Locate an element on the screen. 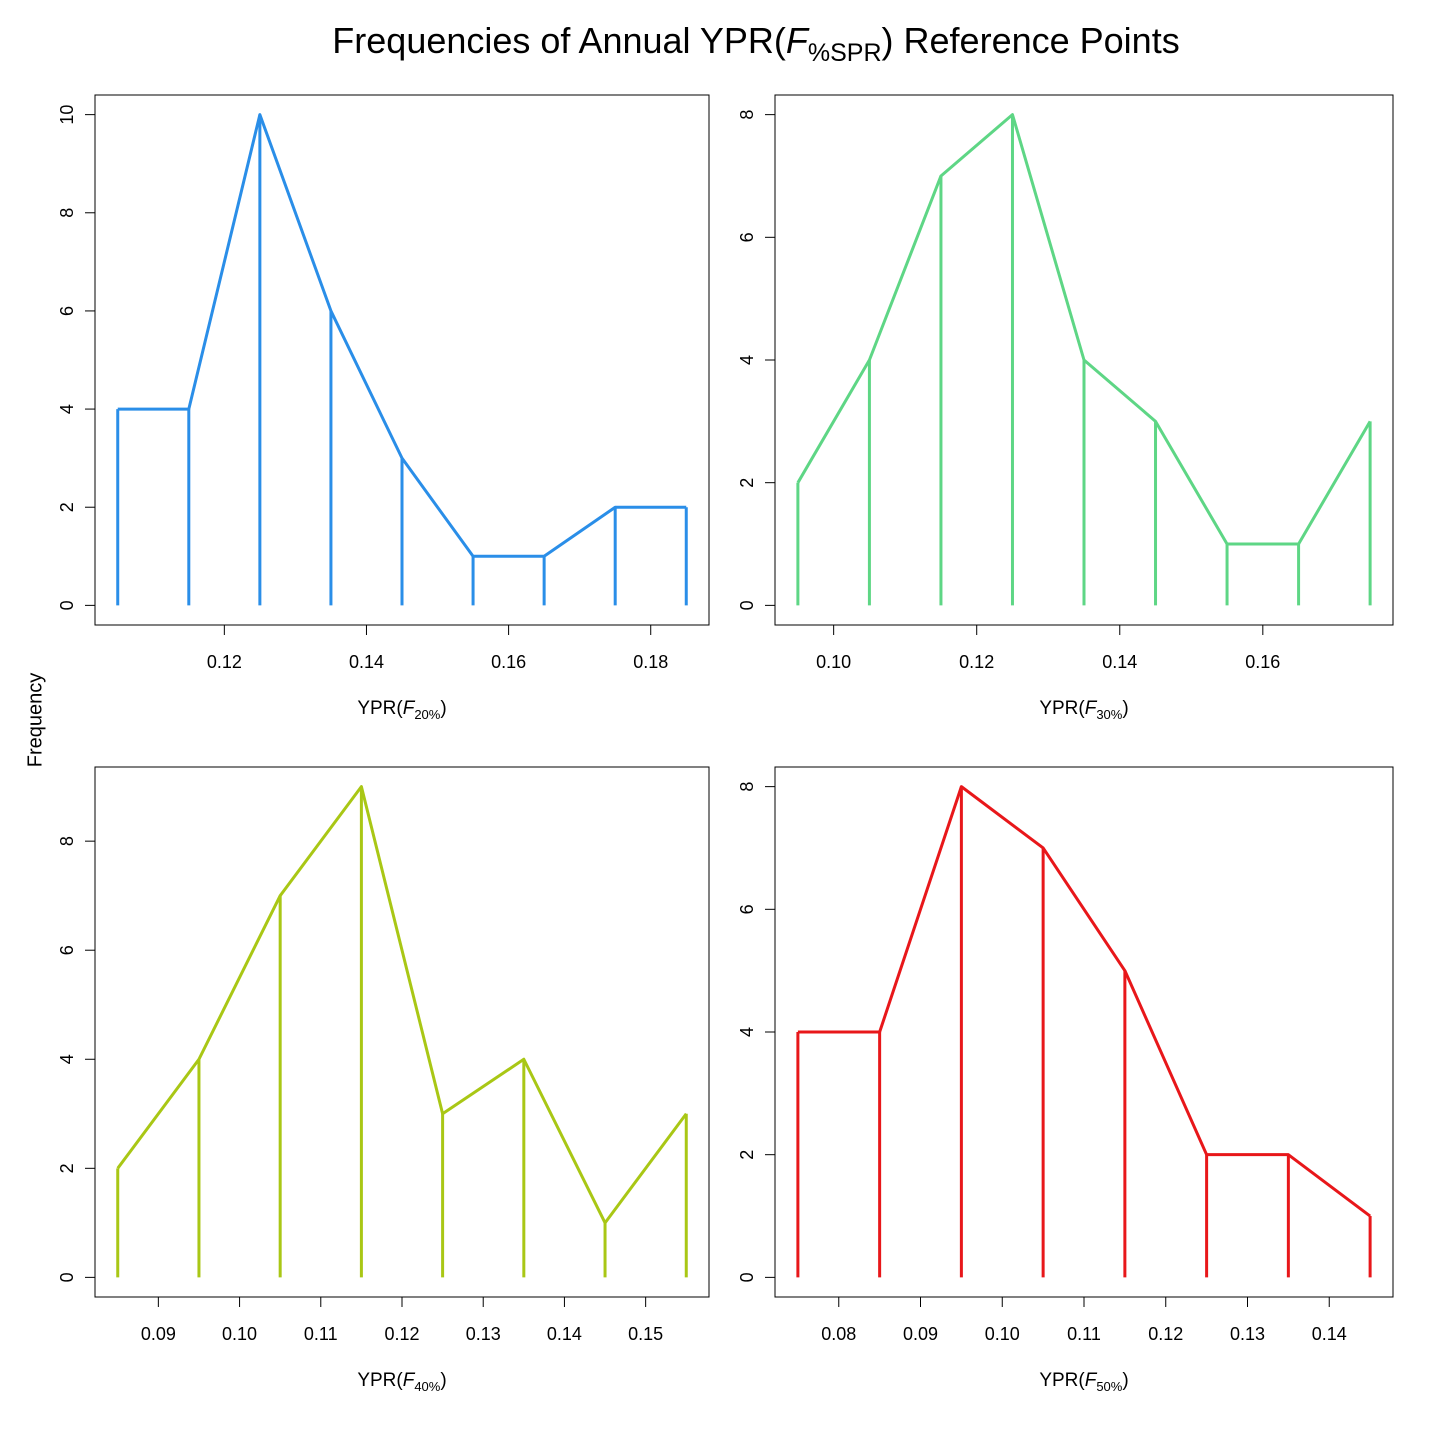 This screenshot has width=1440, height=1440. title-subscript: %SPR is located at coordinates (844, 53).